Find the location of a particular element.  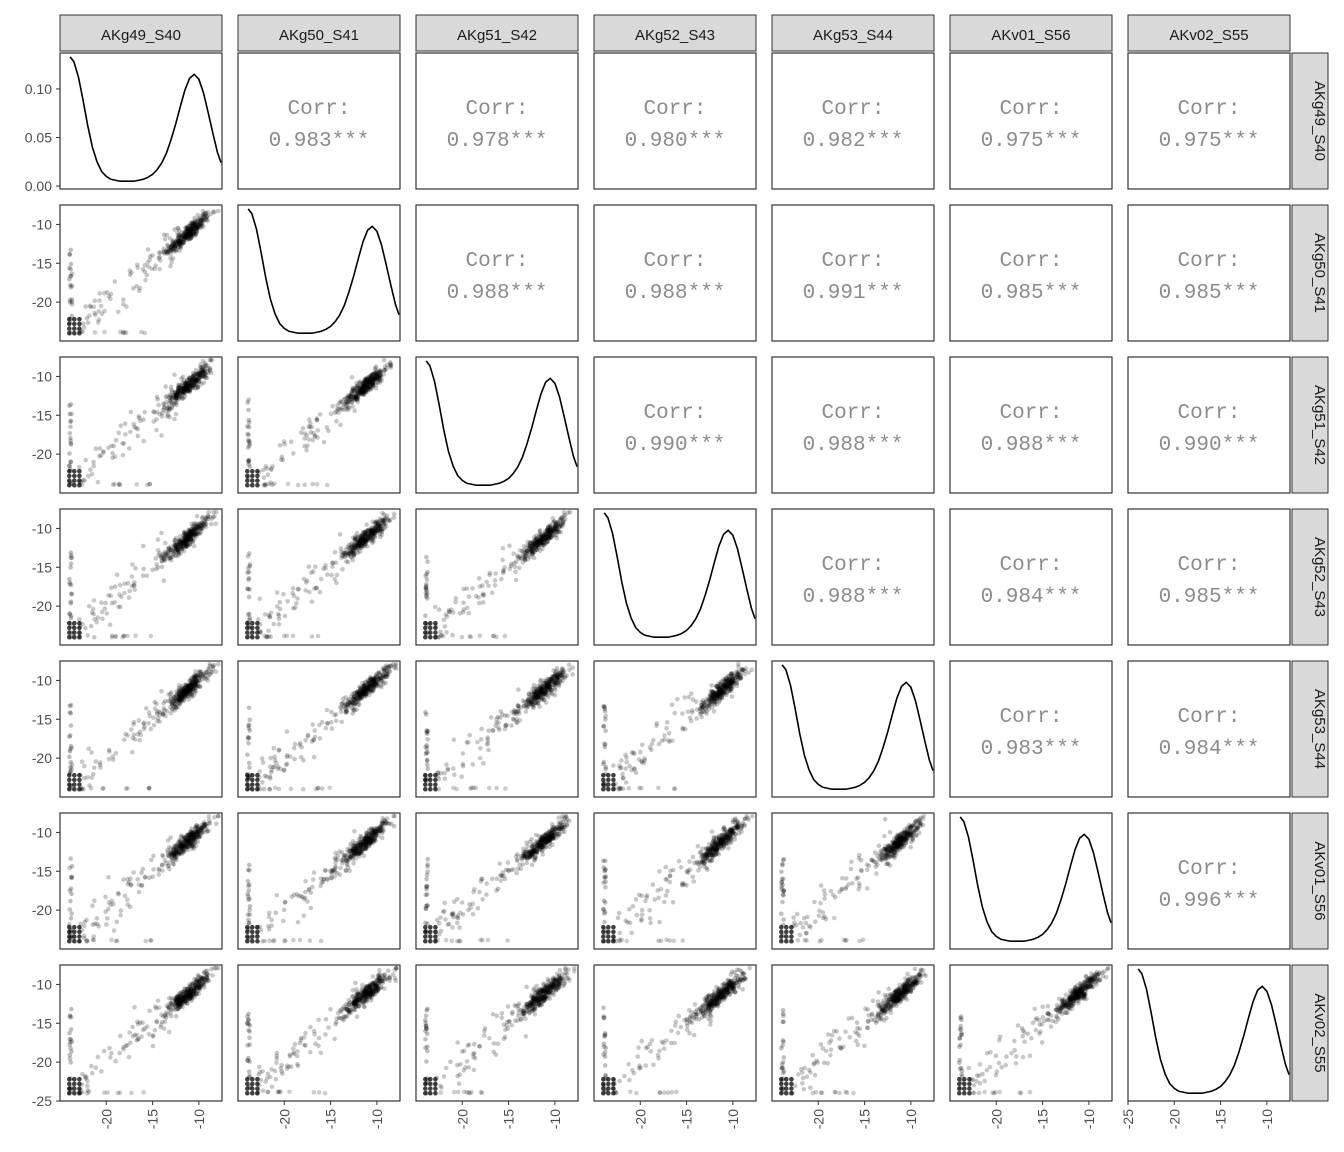

panel-3-5: Corr:0.984*** is located at coordinates (1031, 577).